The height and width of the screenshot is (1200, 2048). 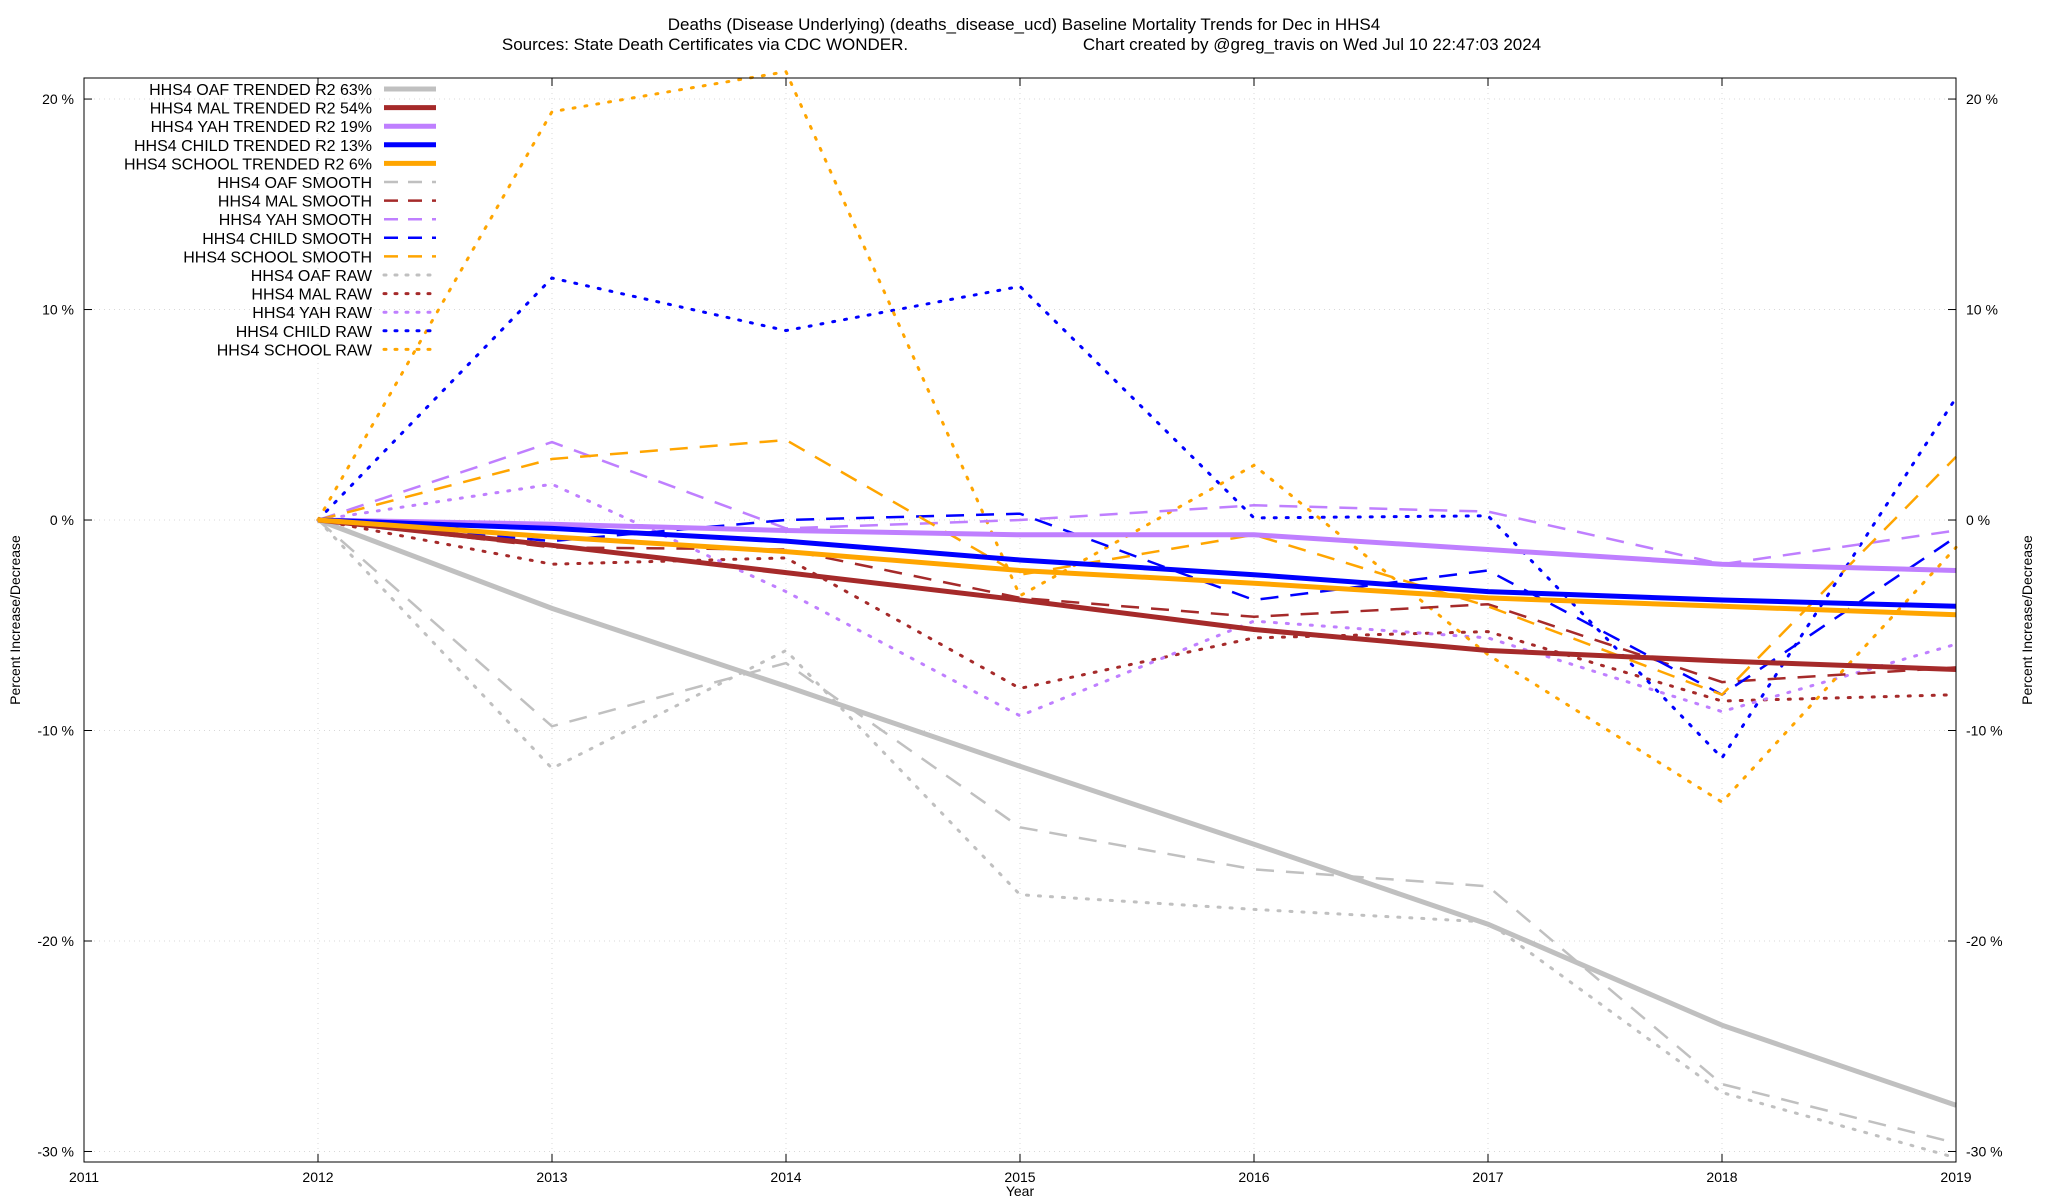 What do you see at coordinates (312, 276) in the screenshot?
I see `legend-label-hhs4-oaf-raw: HHS4 OAF RAW` at bounding box center [312, 276].